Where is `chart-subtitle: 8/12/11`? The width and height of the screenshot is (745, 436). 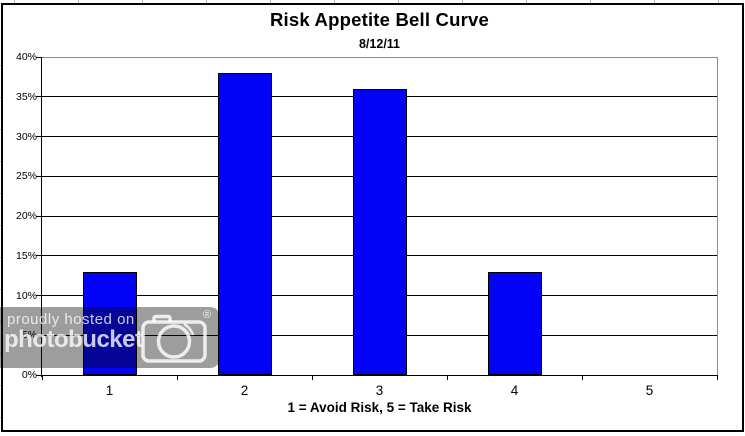
chart-subtitle: 8/12/11 is located at coordinates (379, 44).